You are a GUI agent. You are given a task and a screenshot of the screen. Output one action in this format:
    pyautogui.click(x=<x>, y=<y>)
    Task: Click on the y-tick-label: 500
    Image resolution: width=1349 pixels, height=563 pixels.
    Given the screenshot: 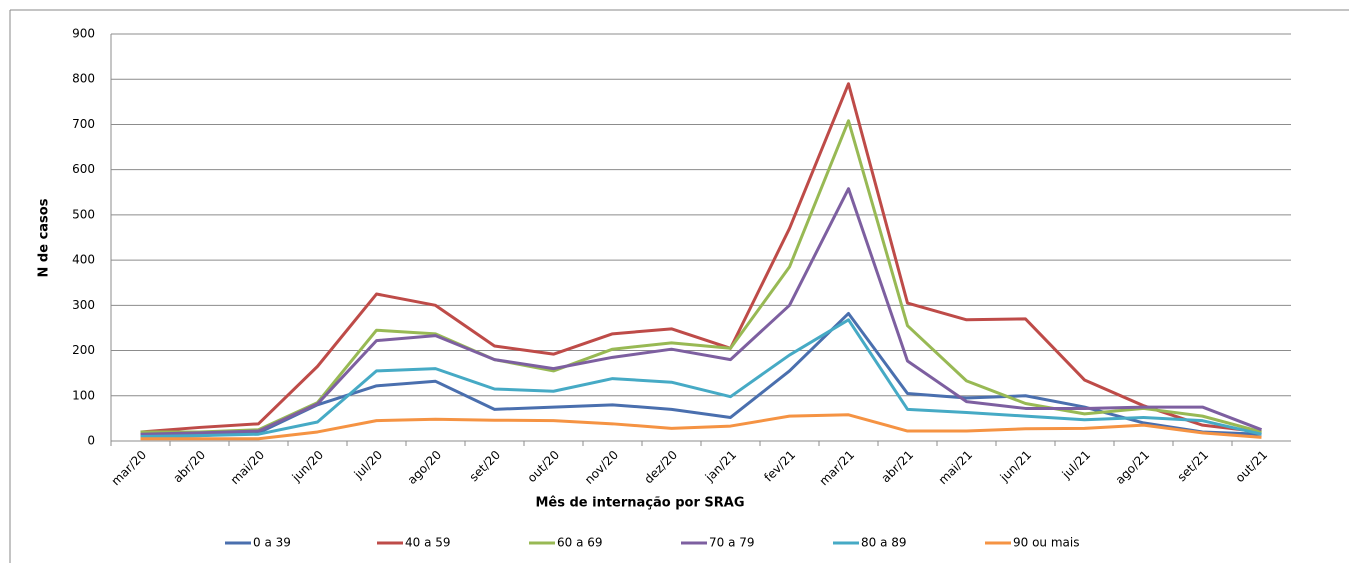 What is the action you would take?
    pyautogui.click(x=83, y=214)
    